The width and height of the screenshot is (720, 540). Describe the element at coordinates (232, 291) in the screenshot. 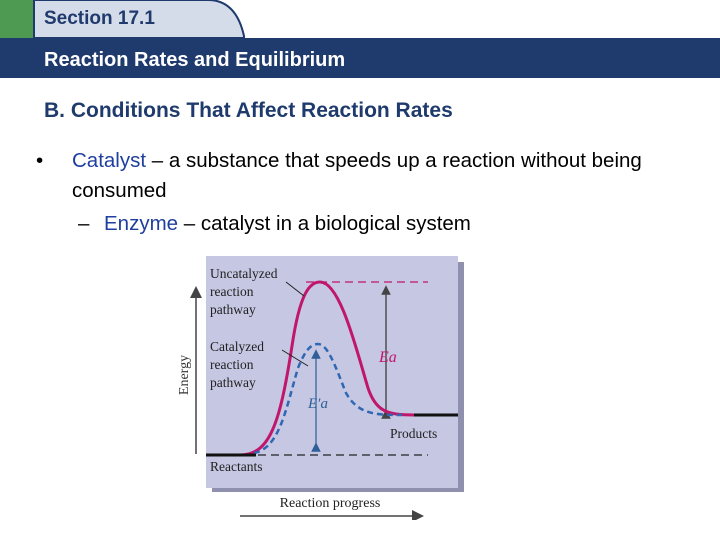

I see `uncatalyzed-label-line-2: reaction` at that location.